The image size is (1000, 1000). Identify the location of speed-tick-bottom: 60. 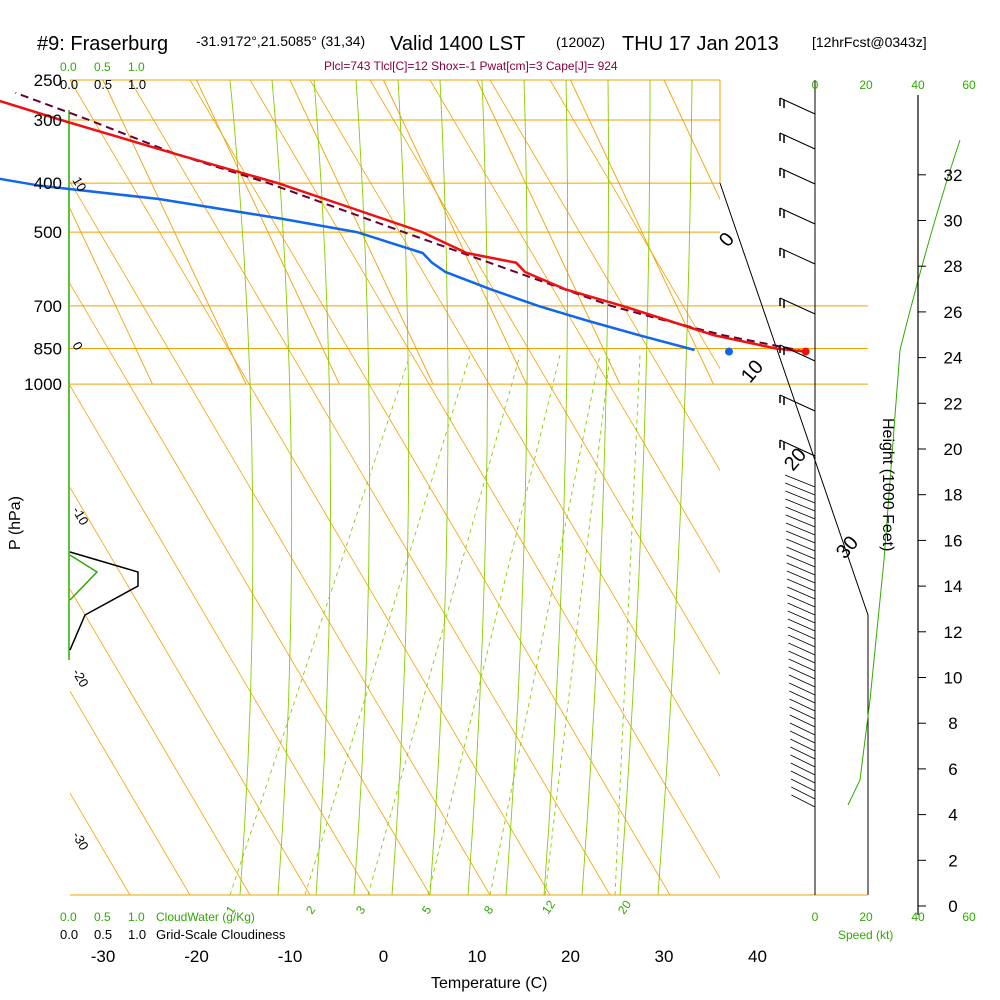
(969, 917).